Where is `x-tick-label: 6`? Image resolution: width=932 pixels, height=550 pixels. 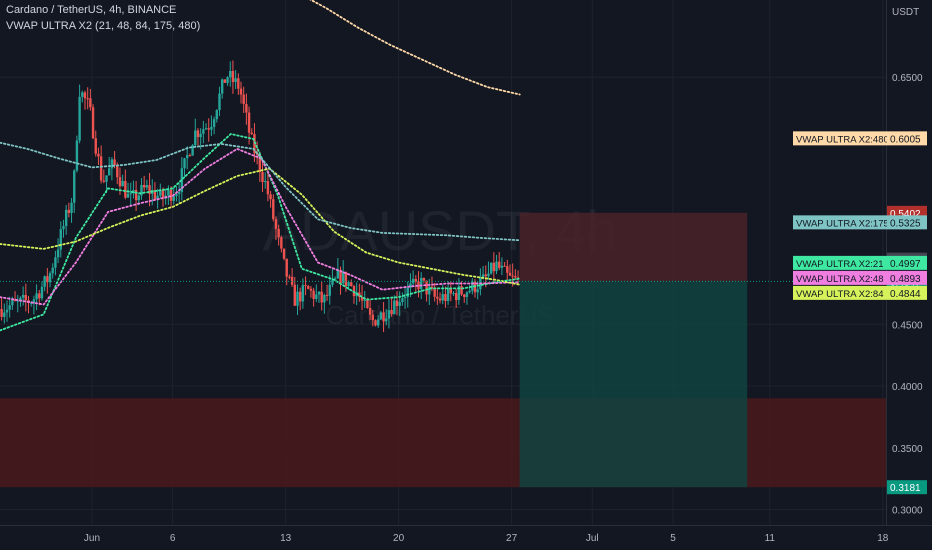 x-tick-label: 6 is located at coordinates (173, 538).